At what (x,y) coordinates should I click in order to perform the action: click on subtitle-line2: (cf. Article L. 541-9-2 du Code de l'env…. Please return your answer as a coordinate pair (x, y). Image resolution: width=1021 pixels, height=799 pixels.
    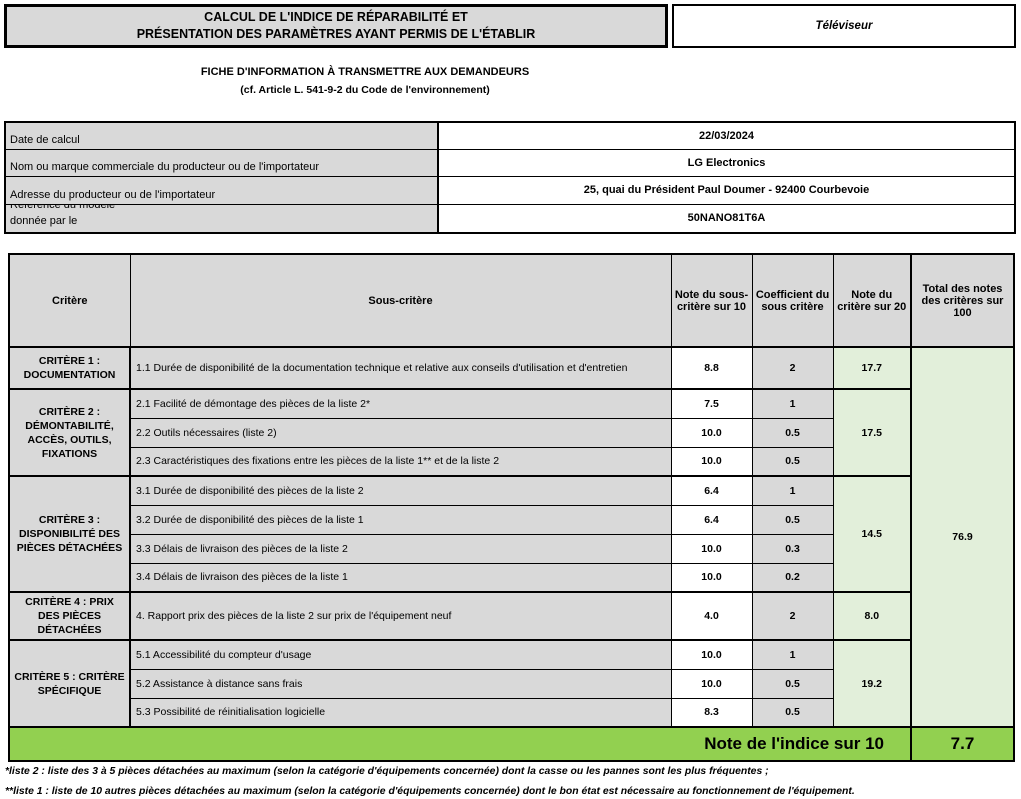
    Looking at the image, I should click on (365, 90).